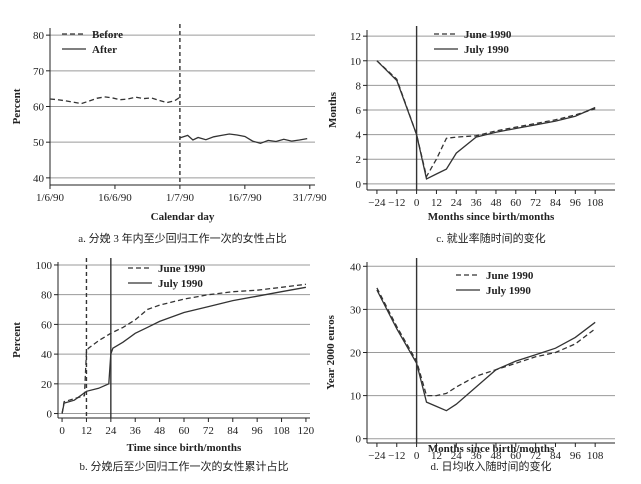 The width and height of the screenshot is (641, 484). I want to click on y-tick-label: 6, so click(359, 111).